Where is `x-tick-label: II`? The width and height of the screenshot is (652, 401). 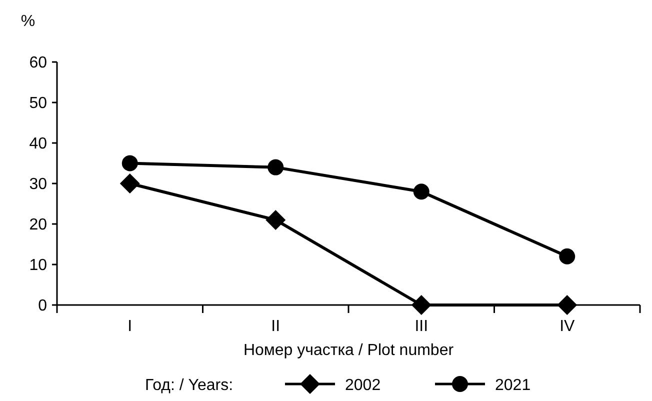
x-tick-label: II is located at coordinates (275, 326).